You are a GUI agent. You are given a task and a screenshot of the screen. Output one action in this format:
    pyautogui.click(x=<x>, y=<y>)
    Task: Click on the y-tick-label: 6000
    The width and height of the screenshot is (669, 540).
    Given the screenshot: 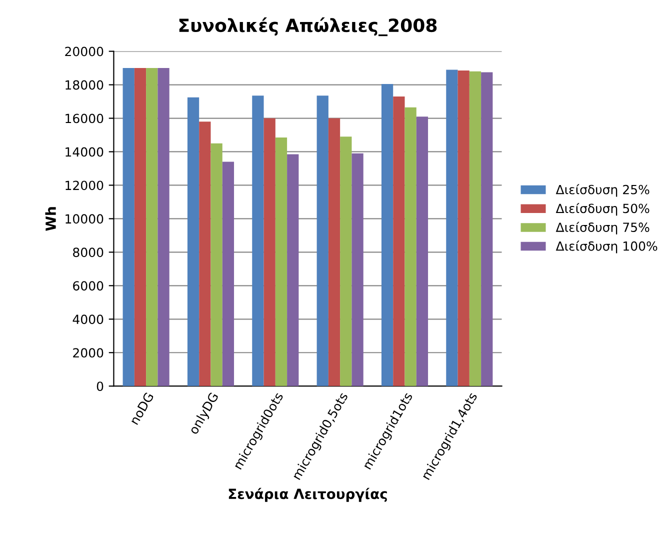 What is the action you would take?
    pyautogui.click(x=88, y=286)
    